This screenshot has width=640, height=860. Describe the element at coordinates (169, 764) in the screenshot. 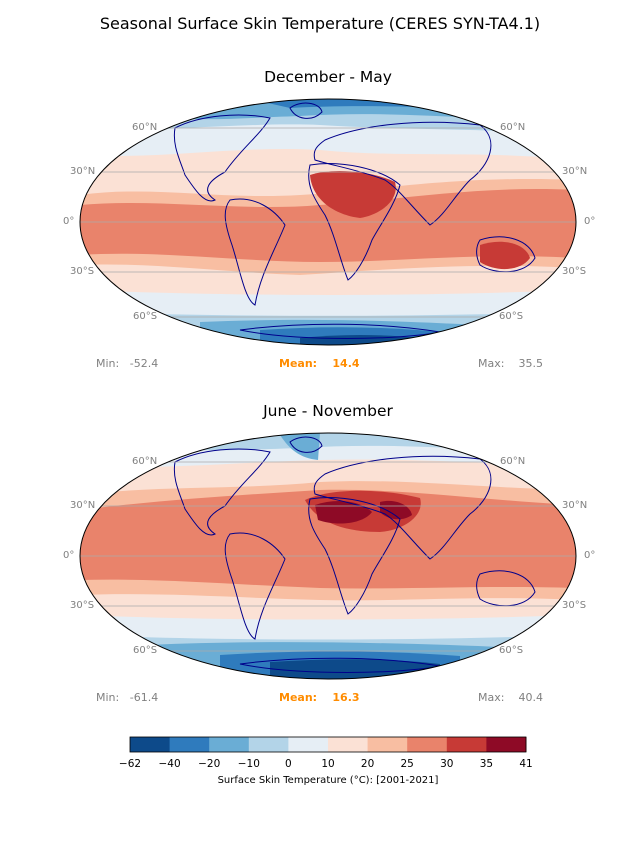

I see `colorbar-tick-label: −40` at that location.